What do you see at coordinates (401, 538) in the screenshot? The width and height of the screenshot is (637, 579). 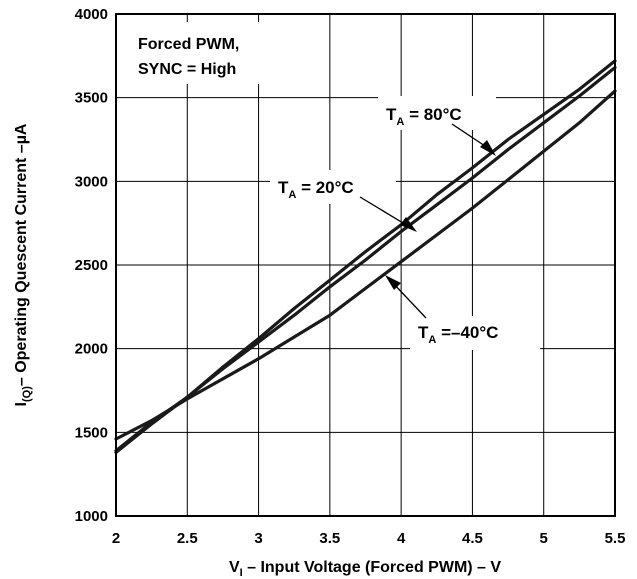 I see `x-tick-label: 4` at bounding box center [401, 538].